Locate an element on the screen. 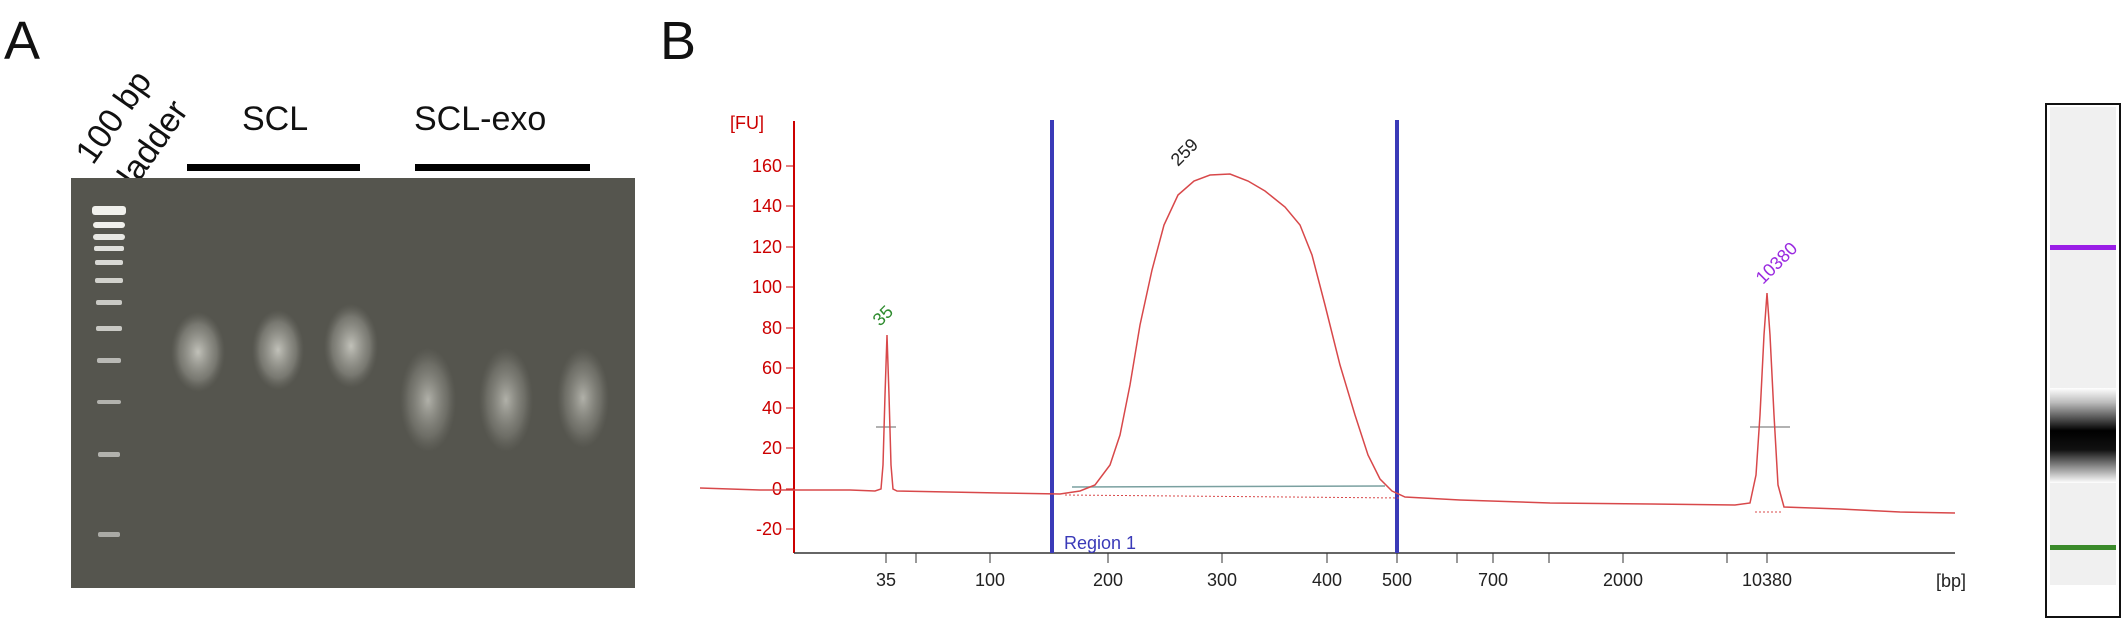 The image size is (2127, 623). x-tick-label: 100 is located at coordinates (990, 580).